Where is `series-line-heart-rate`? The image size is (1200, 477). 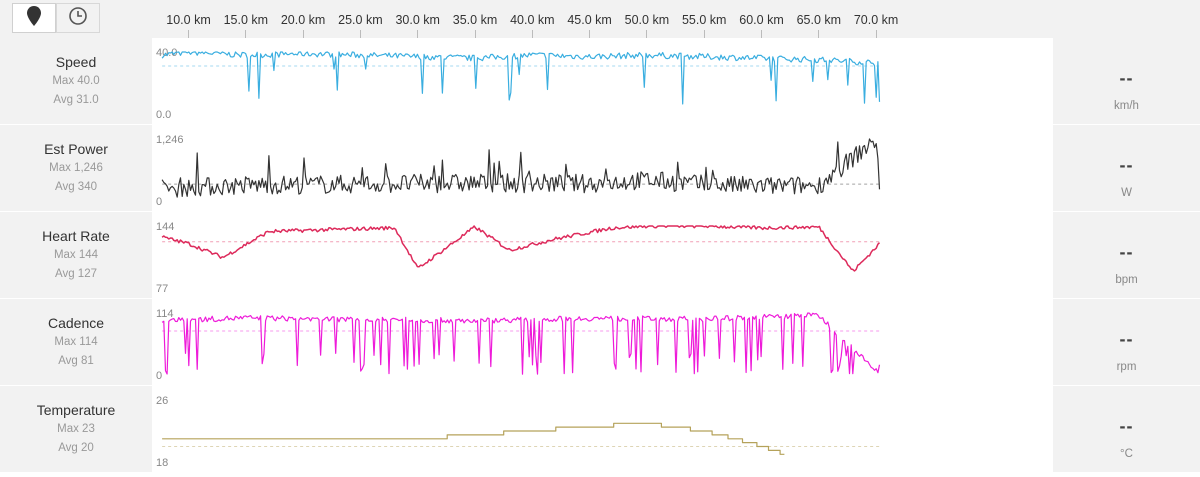
series-line-heart-rate is located at coordinates (521, 248).